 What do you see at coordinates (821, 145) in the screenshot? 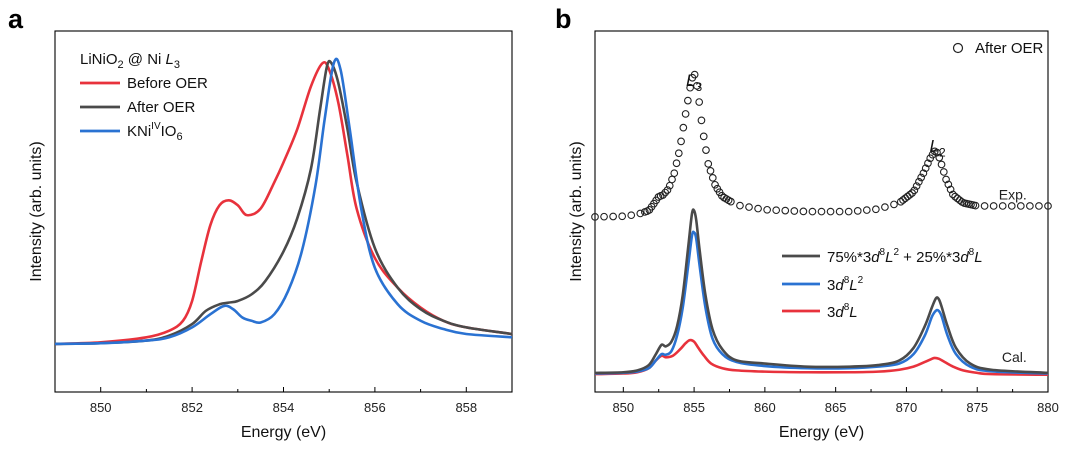
I see `exp-series-markers` at bounding box center [821, 145].